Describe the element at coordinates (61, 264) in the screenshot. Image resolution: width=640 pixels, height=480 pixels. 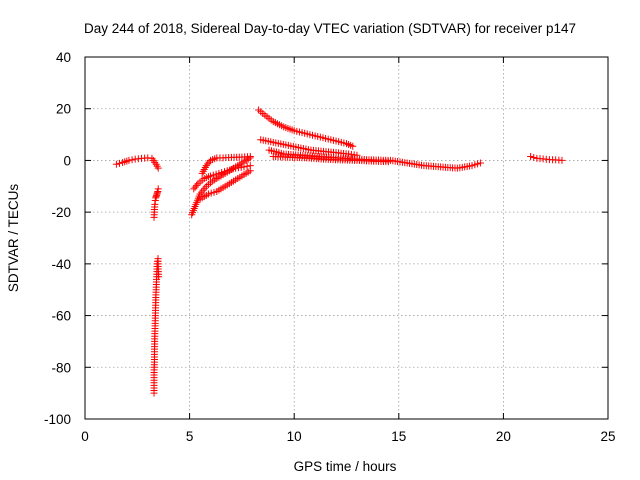
I see `y-tick-label: -40` at that location.